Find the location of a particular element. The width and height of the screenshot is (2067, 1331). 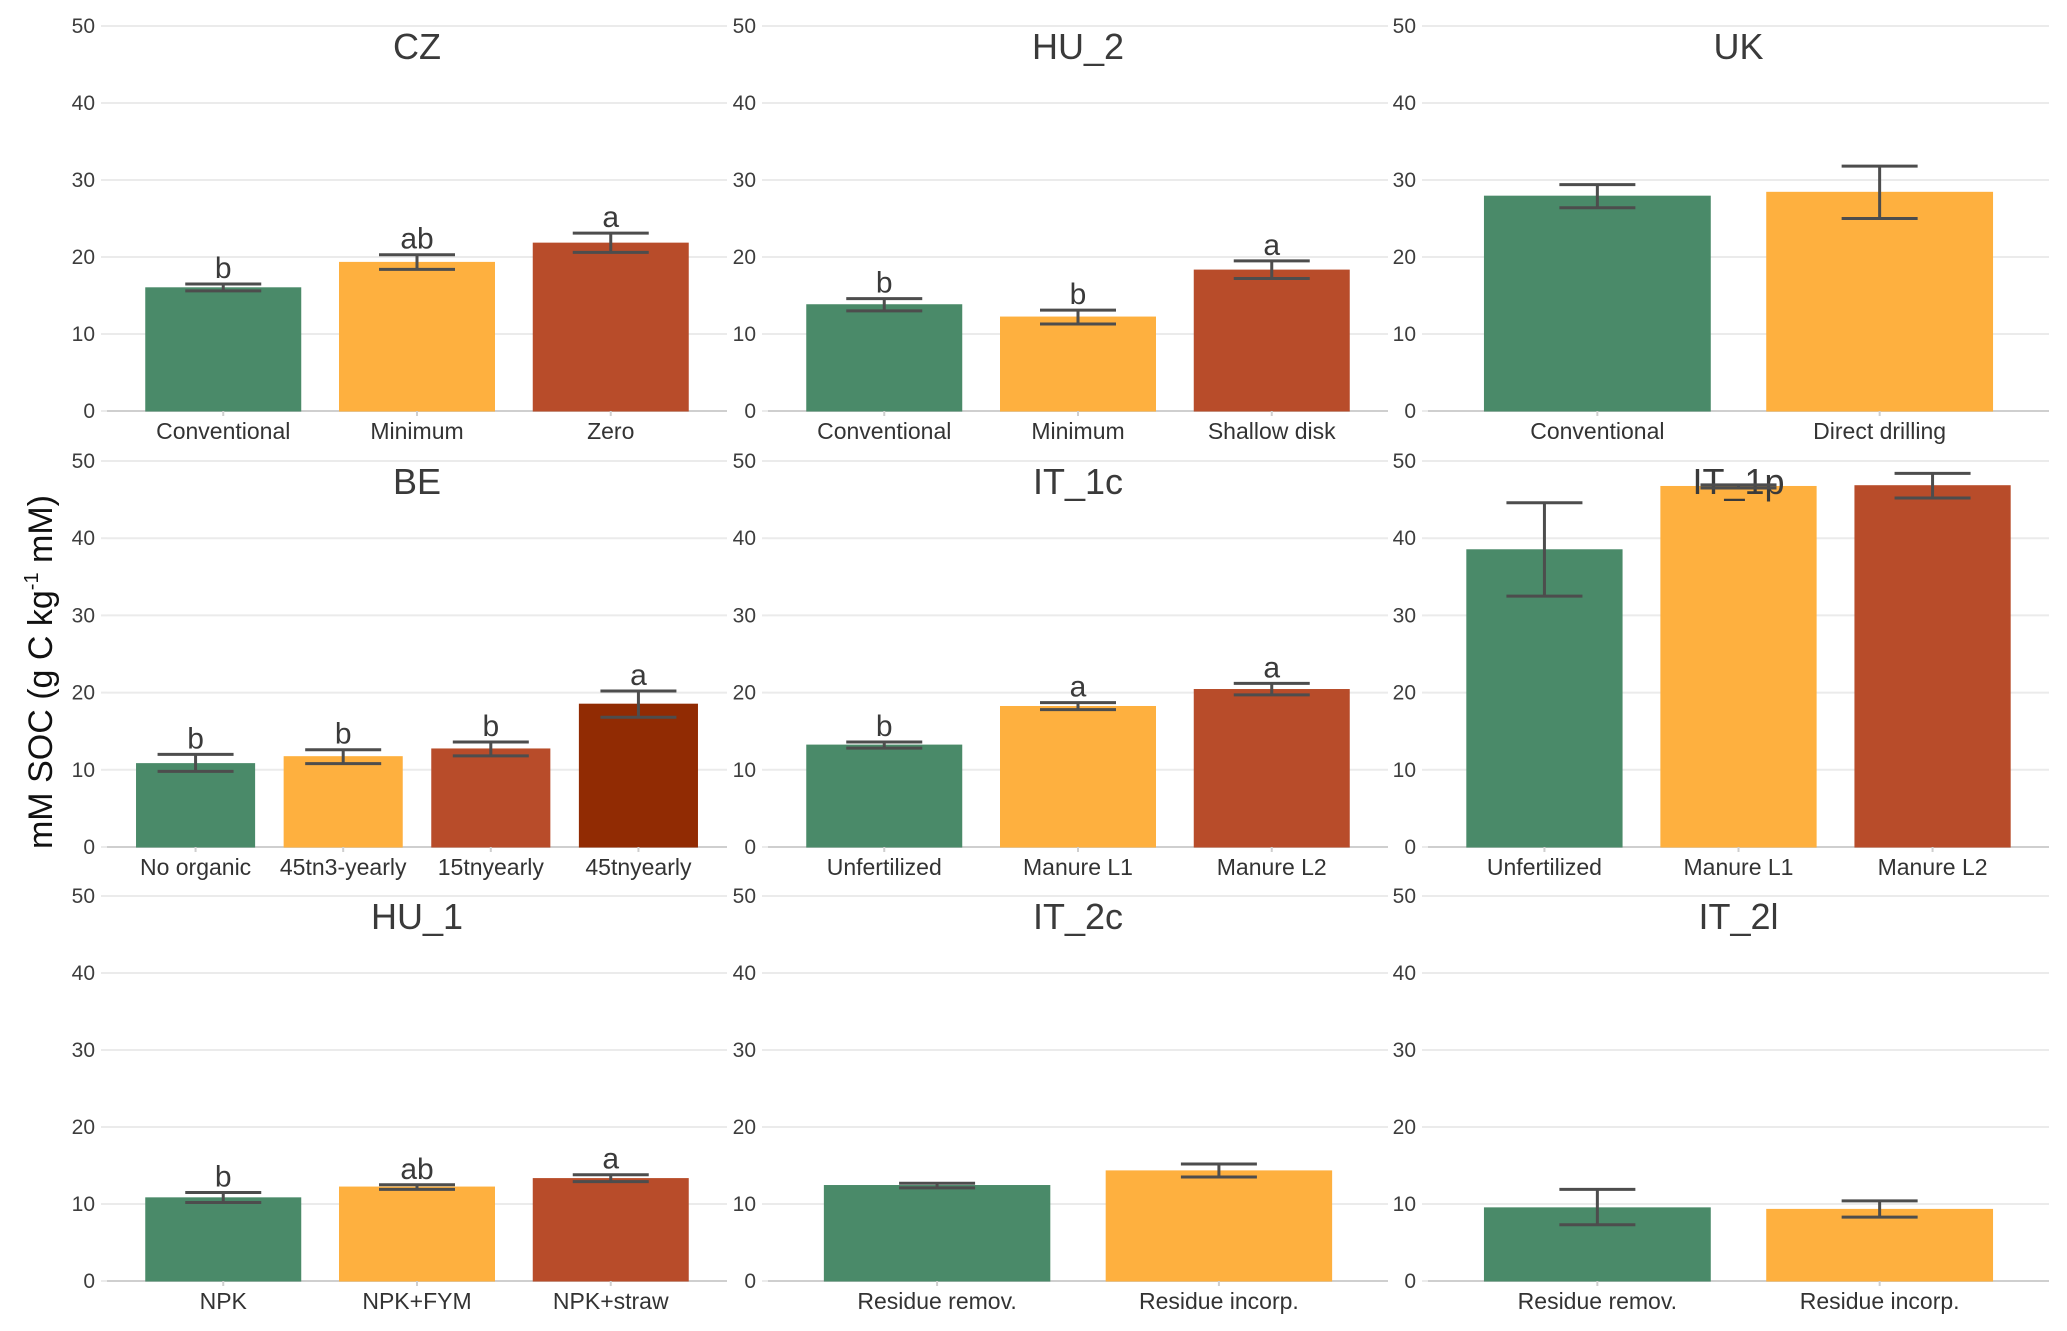

panel-title: IT_2c is located at coordinates (1078, 916).